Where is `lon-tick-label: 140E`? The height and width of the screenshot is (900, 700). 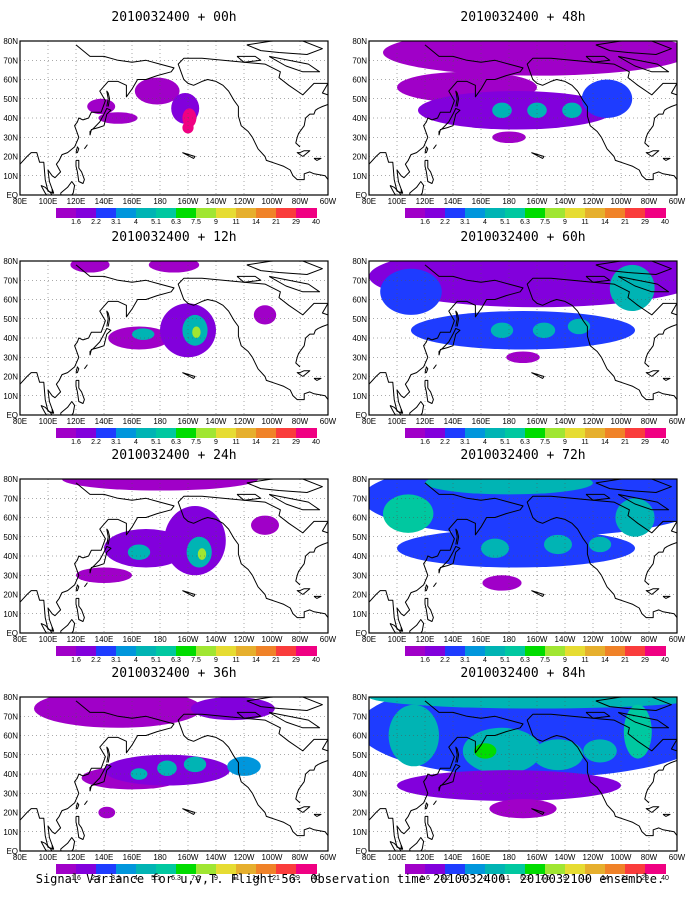
lon-tick-label: 140E is located at coordinates (453, 639).